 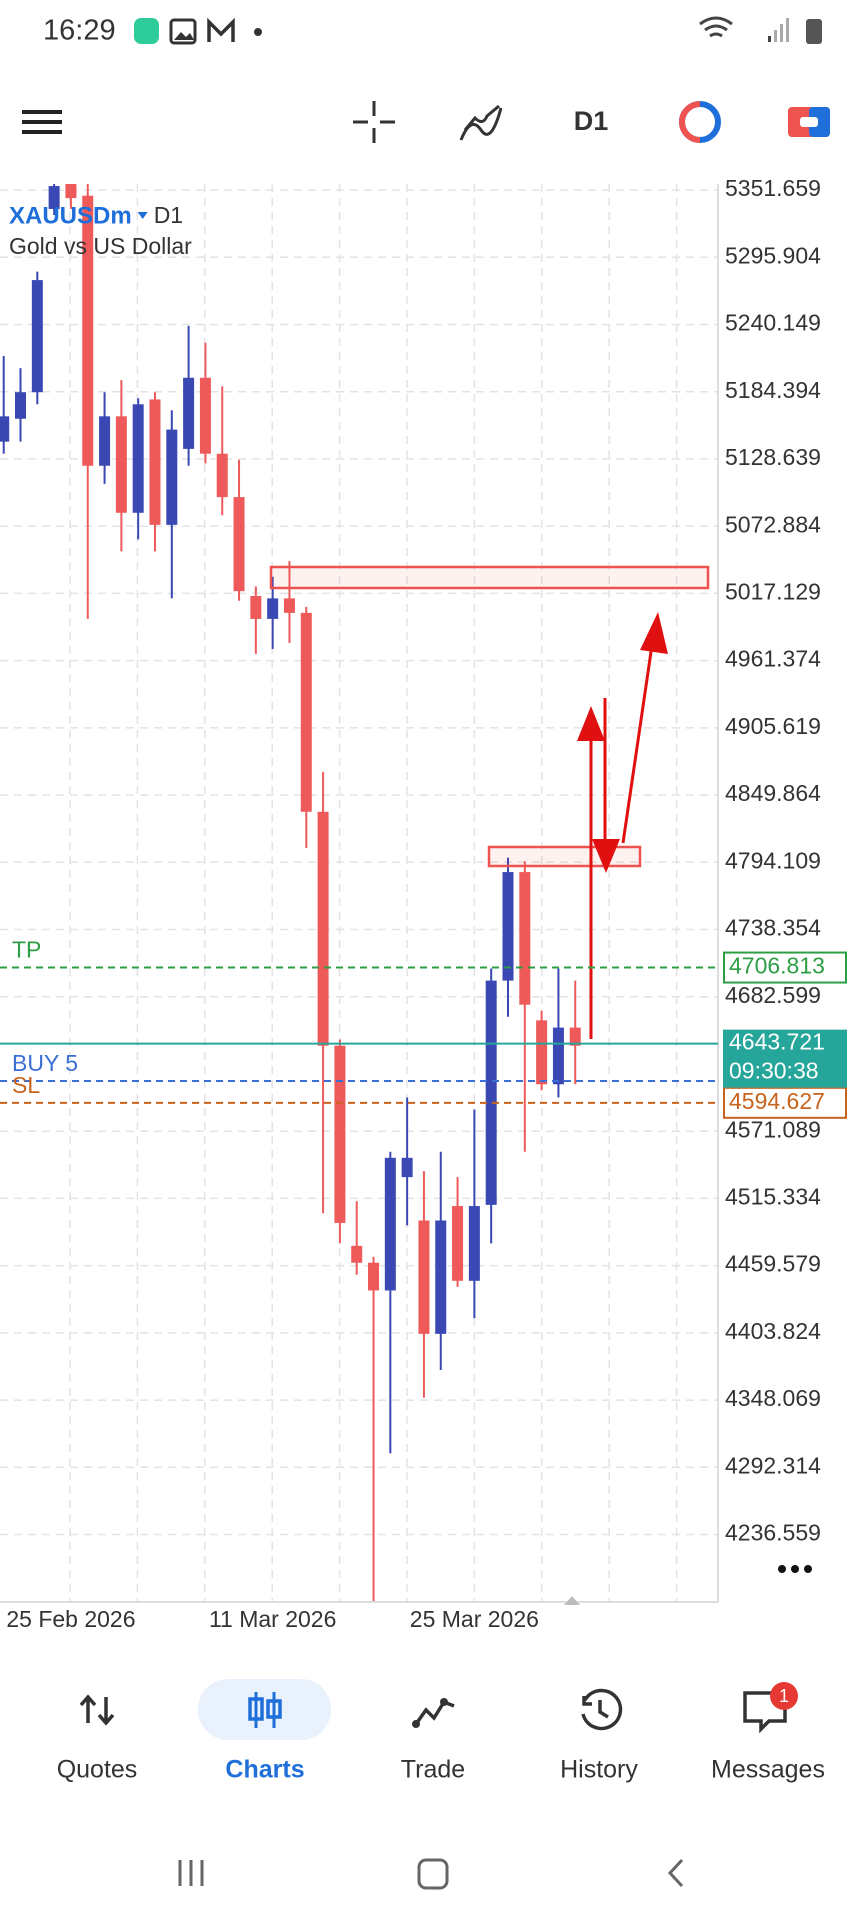 I want to click on nav-label: Trade, so click(x=433, y=1770).